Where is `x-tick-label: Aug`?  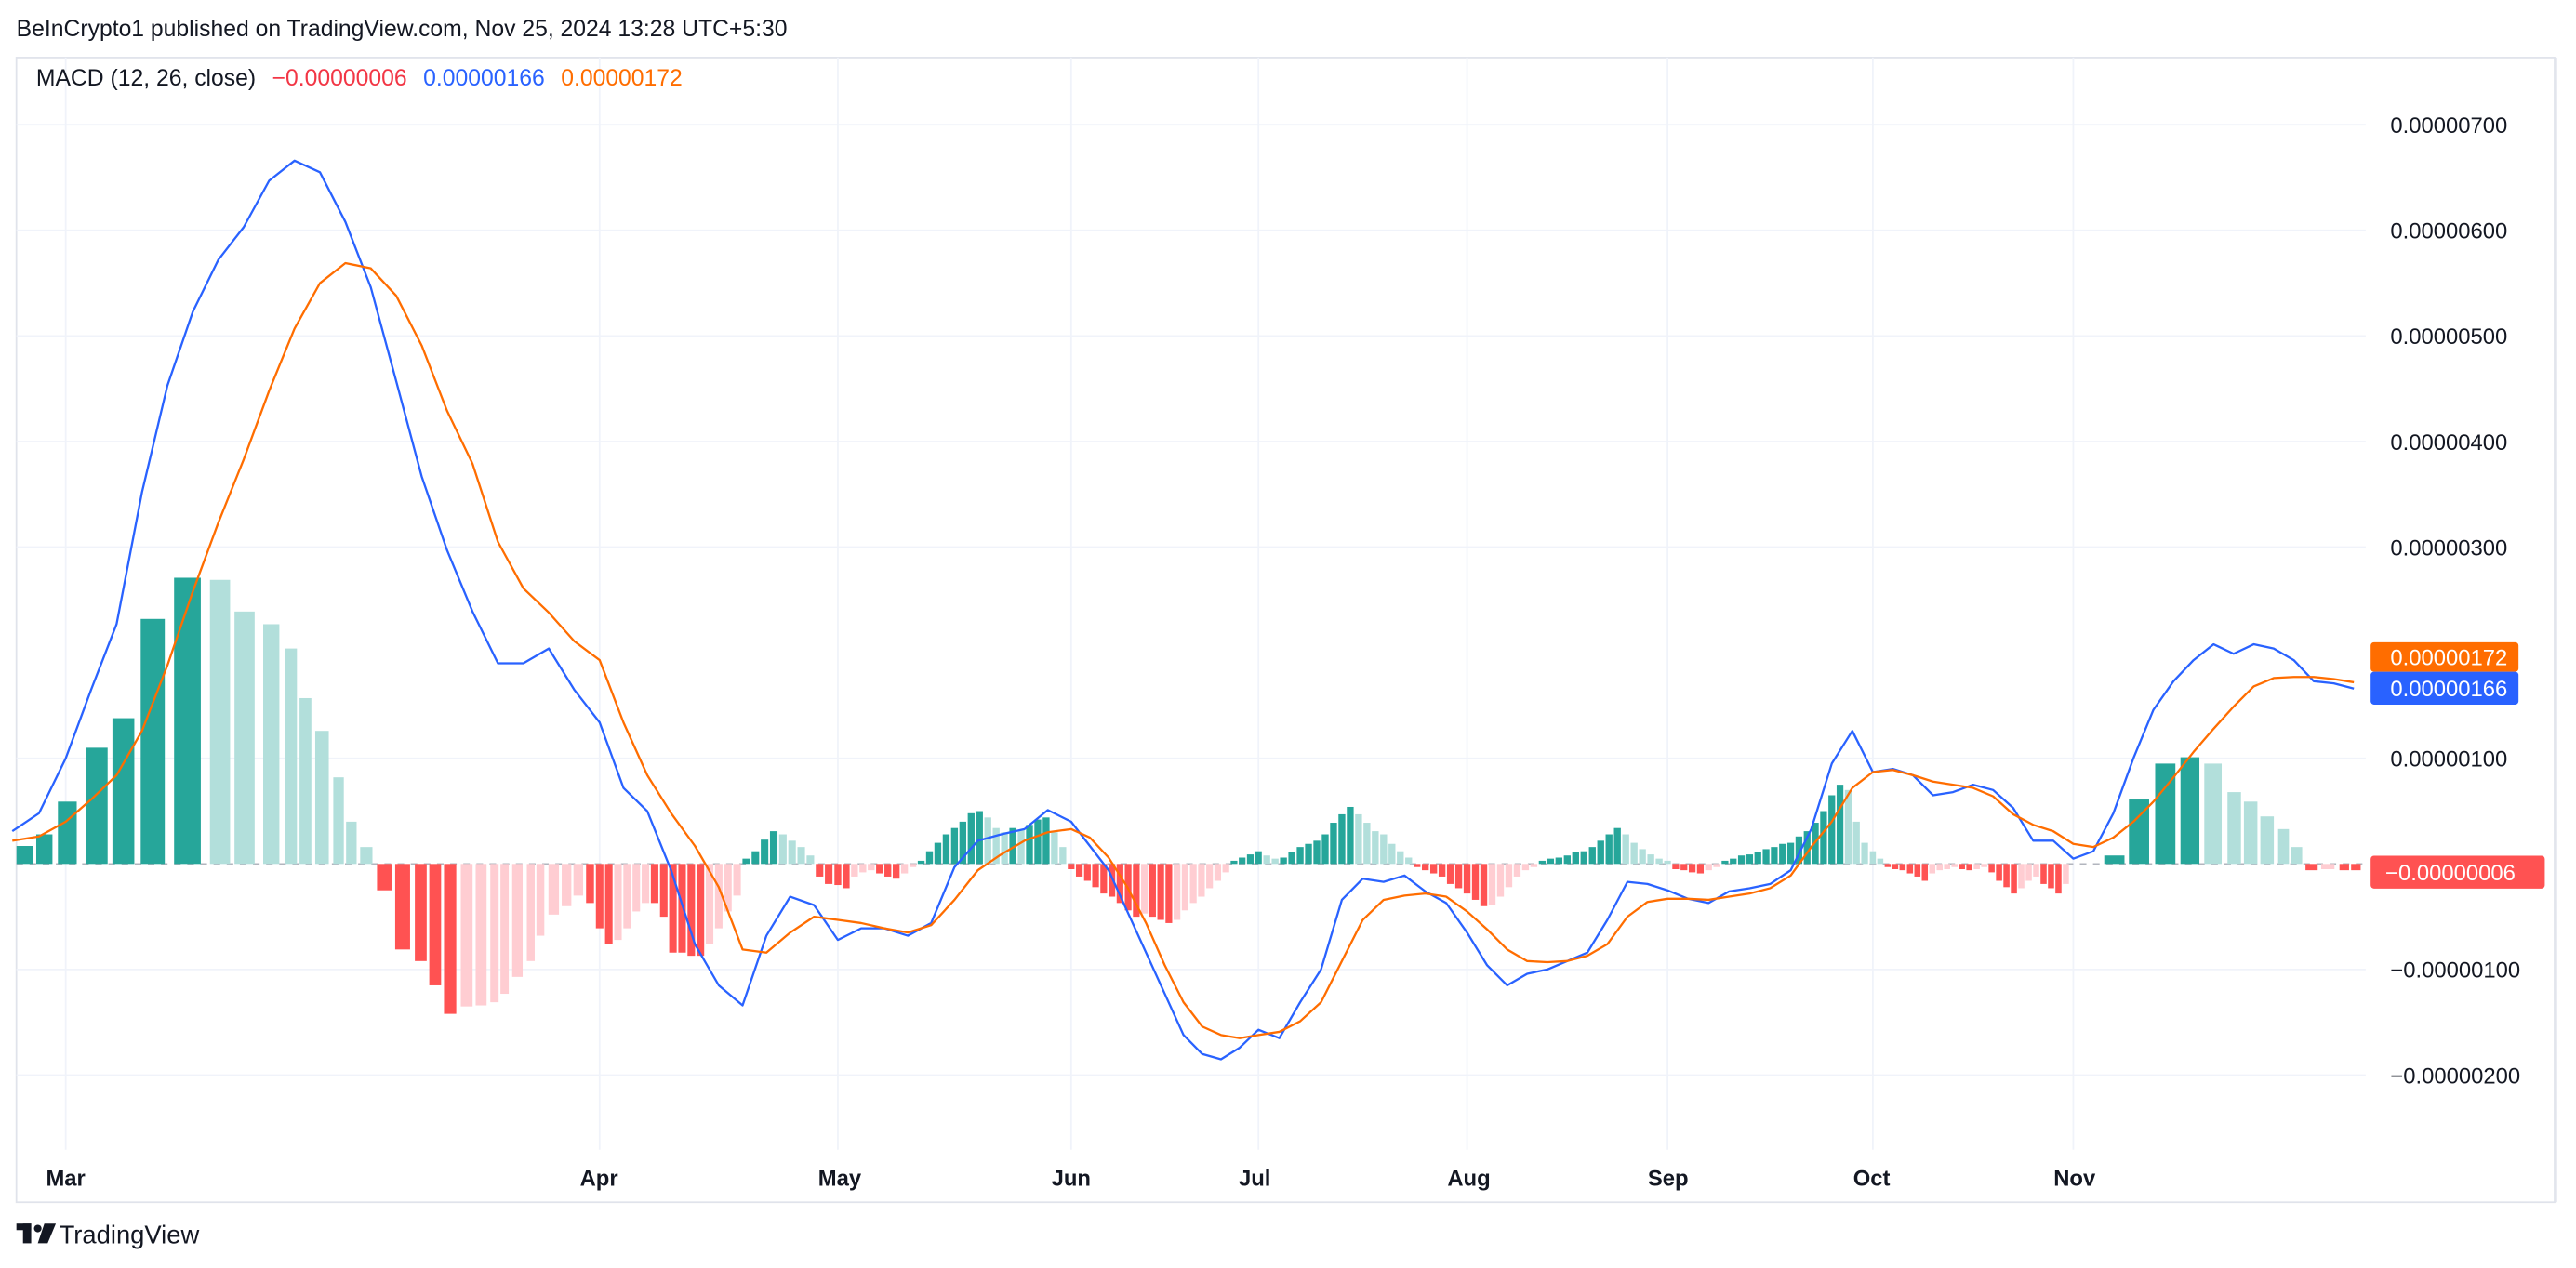 x-tick-label: Aug is located at coordinates (1468, 1179).